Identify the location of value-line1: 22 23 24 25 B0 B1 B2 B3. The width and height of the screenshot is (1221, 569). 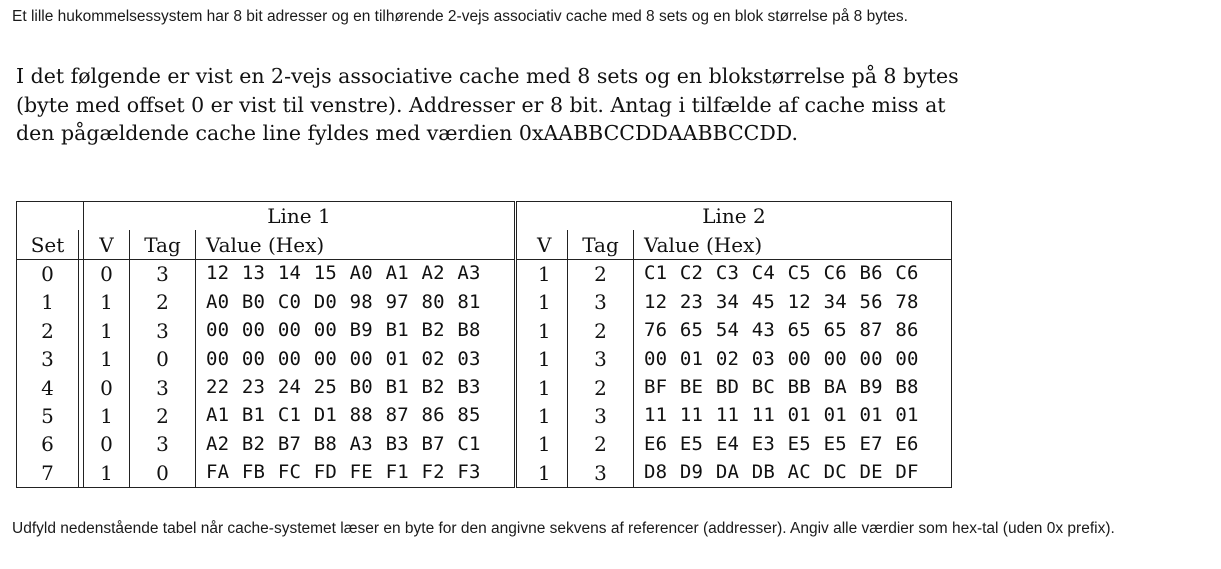
(355, 387).